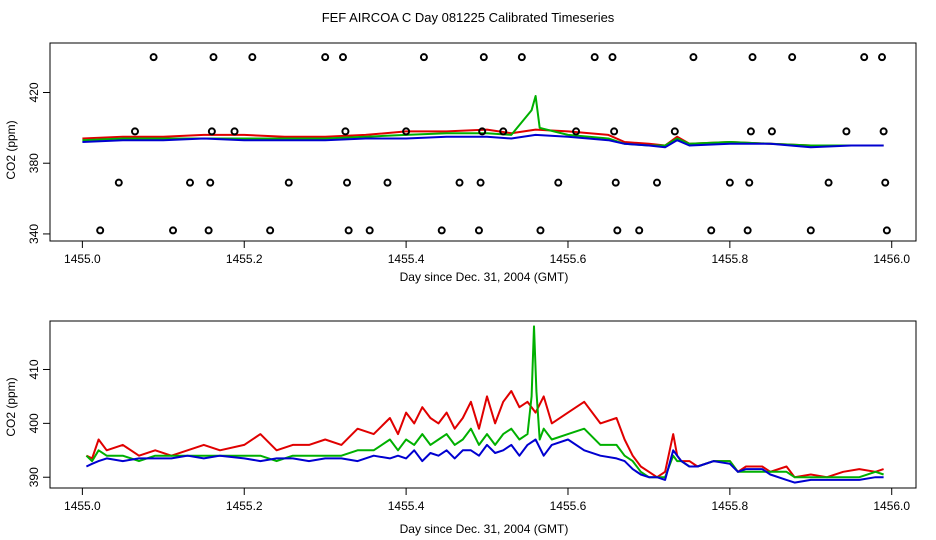 Image resolution: width=936 pixels, height=540 pixels. Describe the element at coordinates (568, 259) in the screenshot. I see `top-x-tick-label: 1455.6` at that location.